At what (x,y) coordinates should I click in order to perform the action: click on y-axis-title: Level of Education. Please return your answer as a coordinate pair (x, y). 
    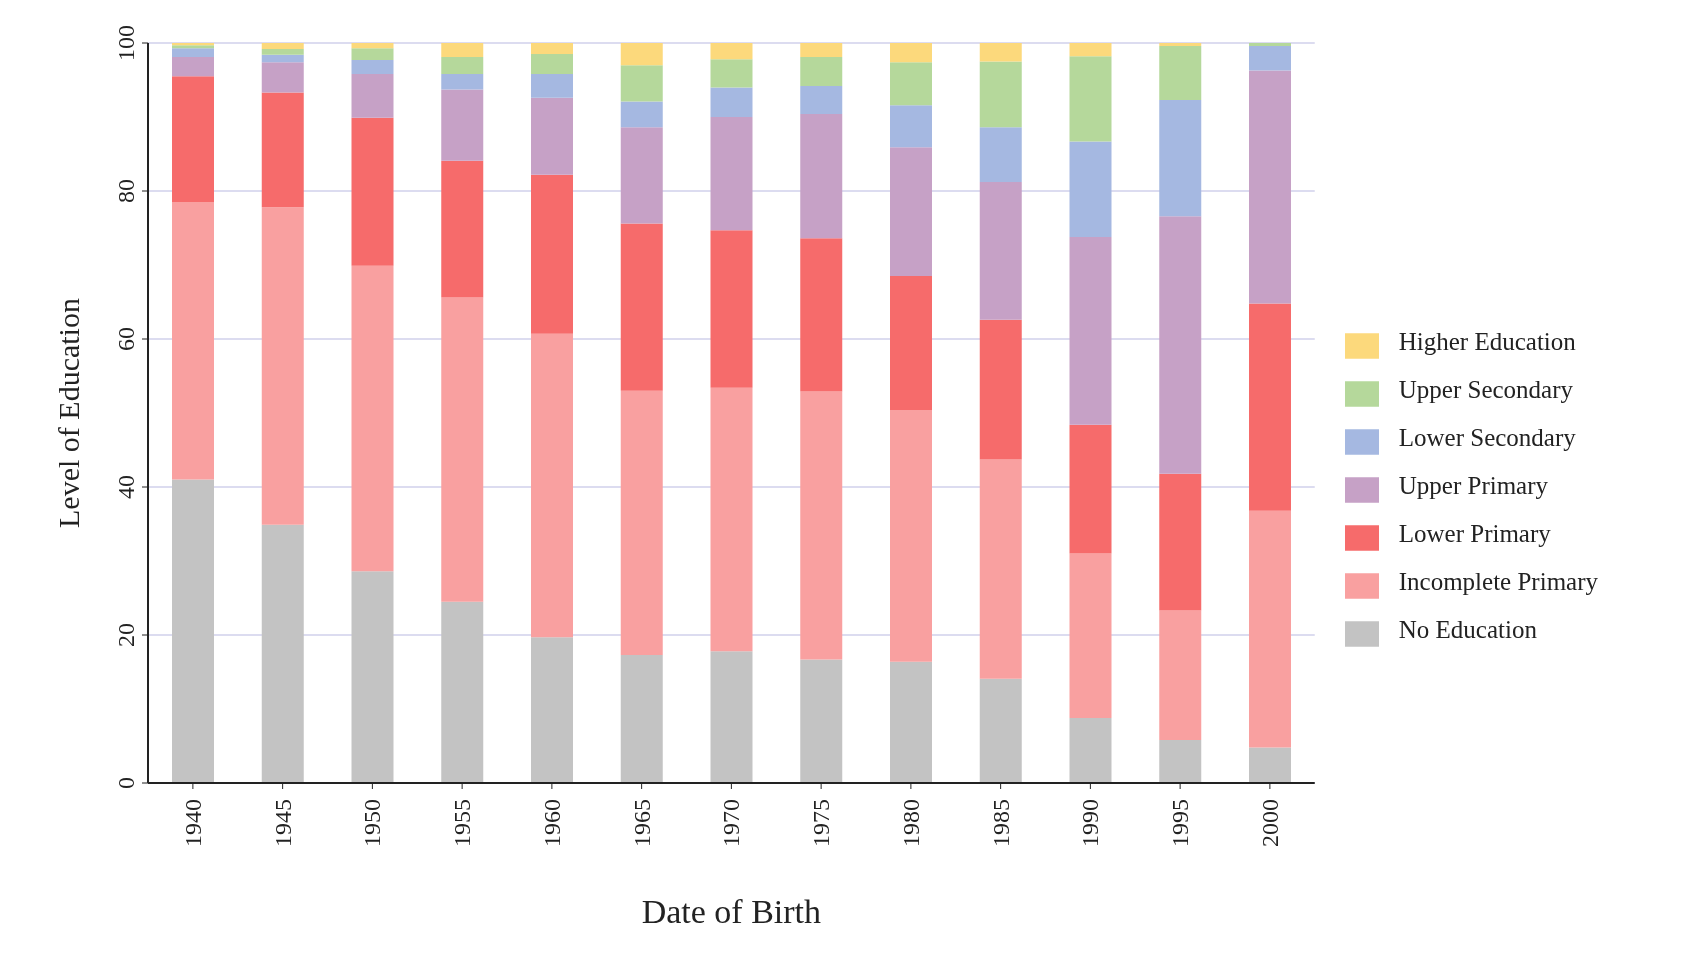
    Looking at the image, I should click on (68, 413).